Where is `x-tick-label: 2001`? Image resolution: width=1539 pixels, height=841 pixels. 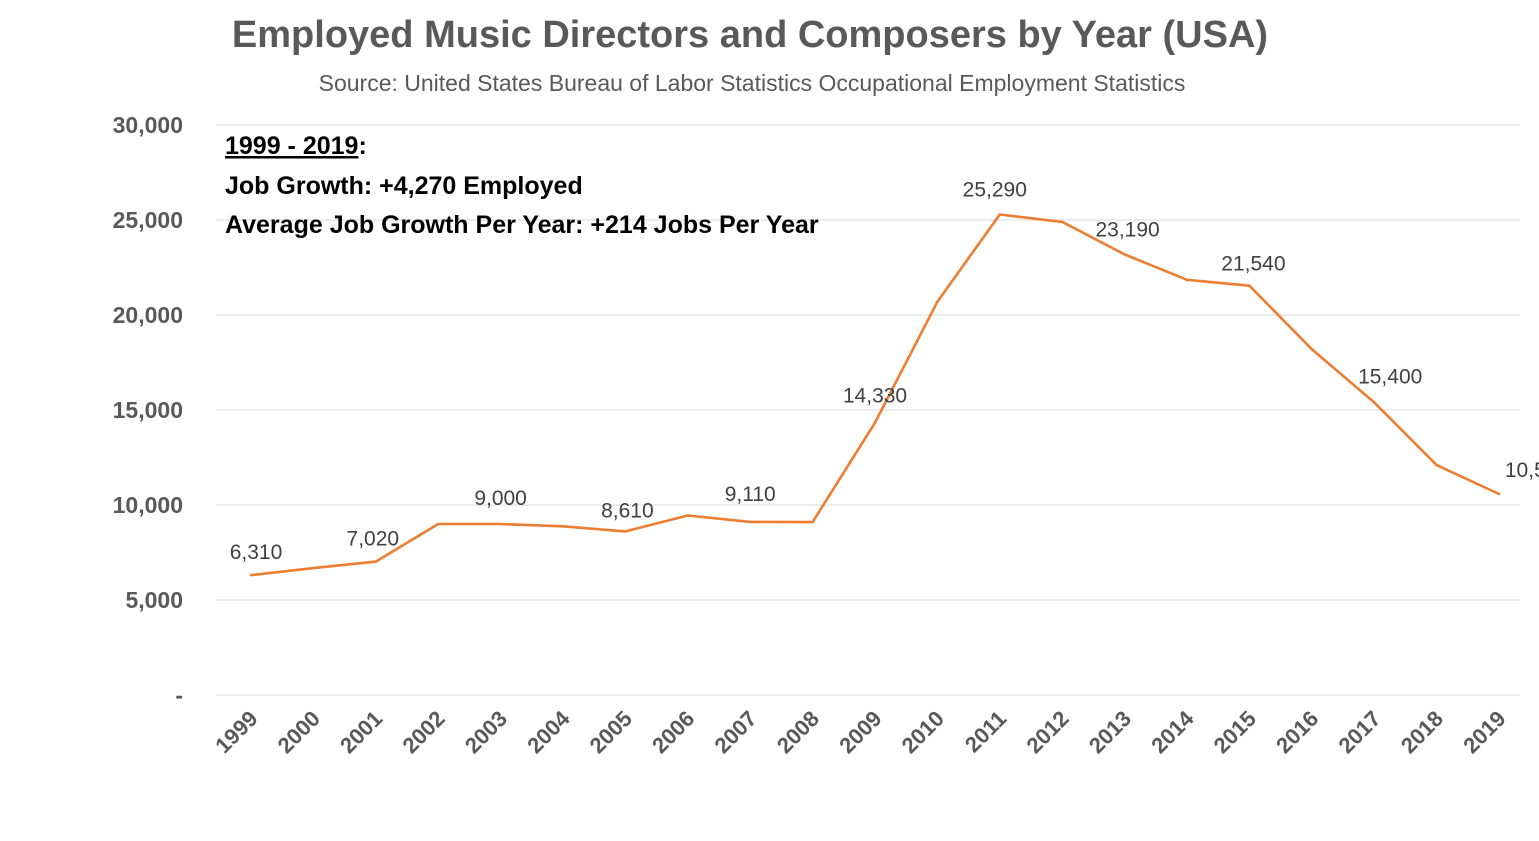 x-tick-label: 2001 is located at coordinates (361, 732).